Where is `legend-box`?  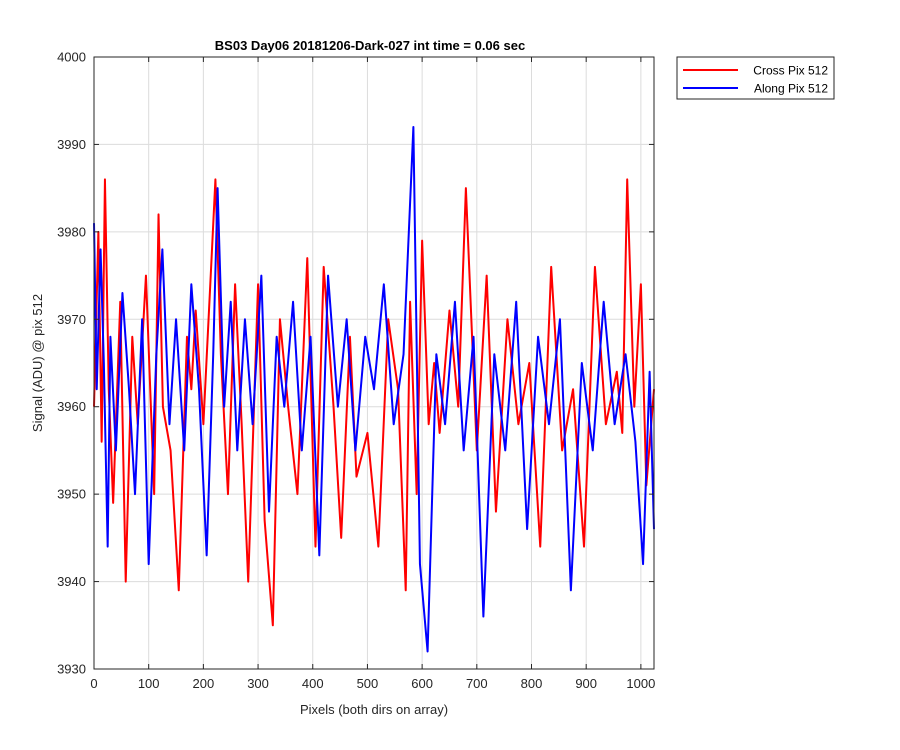 legend-box is located at coordinates (755, 78).